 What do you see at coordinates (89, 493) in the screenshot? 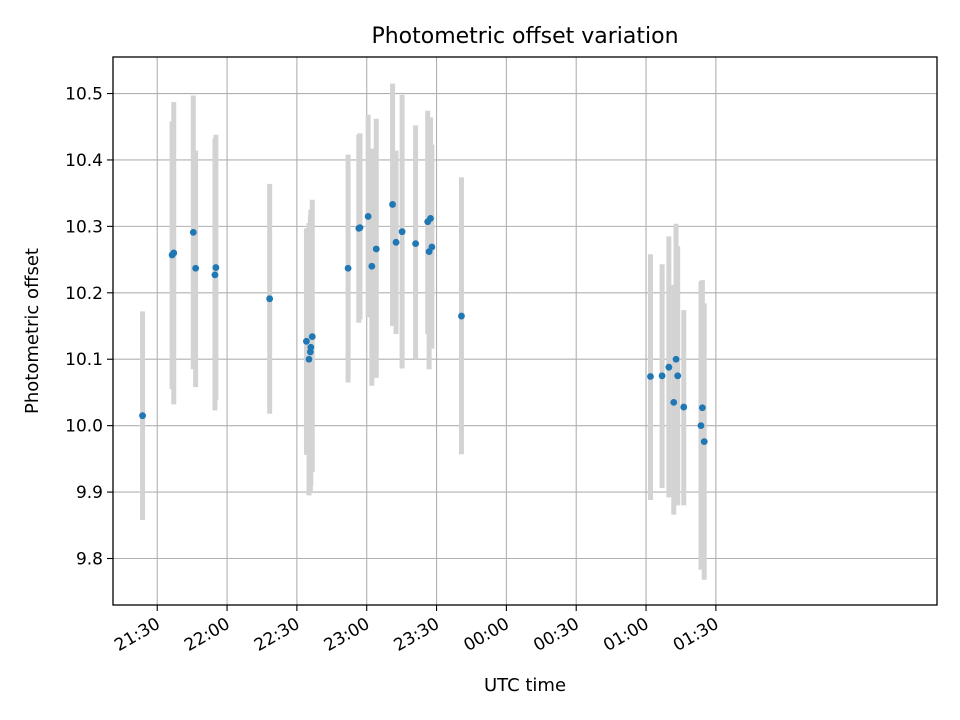
I see `y-tick-label: 9.9` at bounding box center [89, 493].